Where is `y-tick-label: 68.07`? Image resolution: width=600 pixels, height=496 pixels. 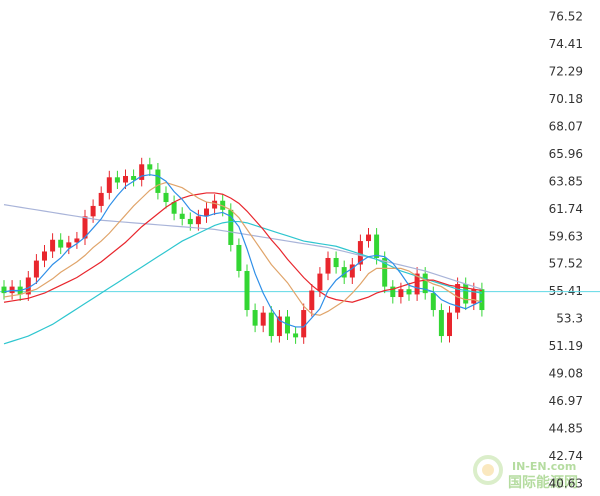 y-tick-label: 68.07 is located at coordinates (566, 126).